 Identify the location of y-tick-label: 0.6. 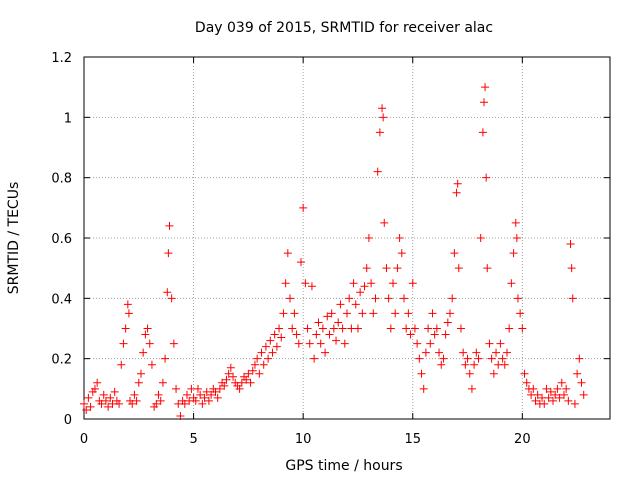
(61, 239).